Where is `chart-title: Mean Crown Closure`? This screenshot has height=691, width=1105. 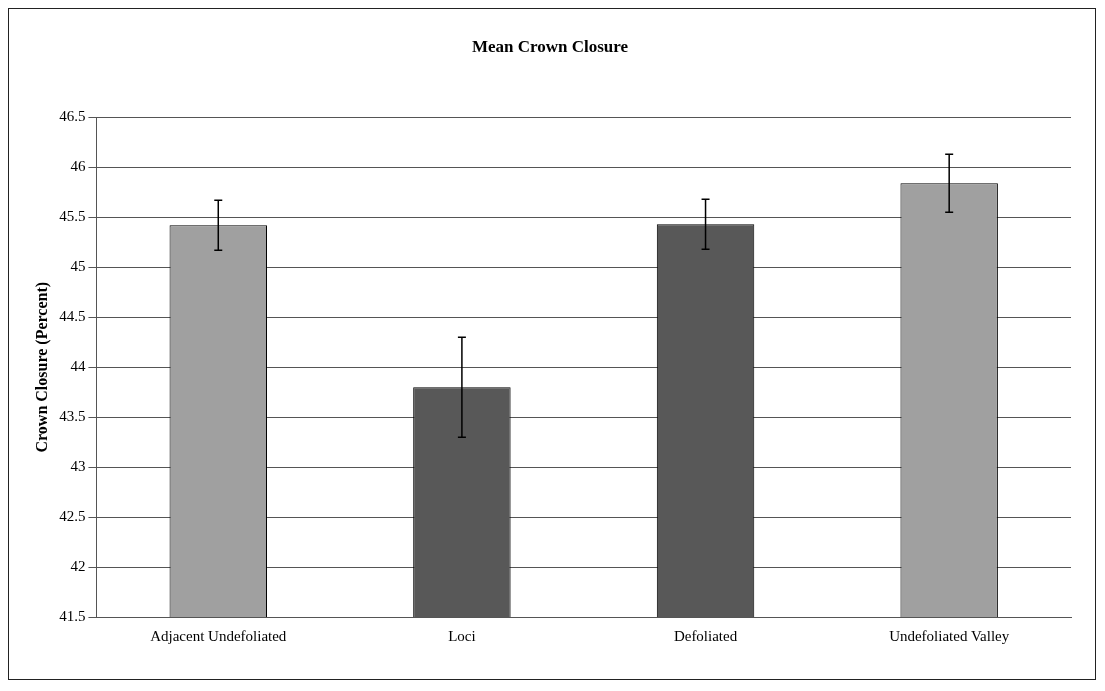
chart-title: Mean Crown Closure is located at coordinates (550, 46).